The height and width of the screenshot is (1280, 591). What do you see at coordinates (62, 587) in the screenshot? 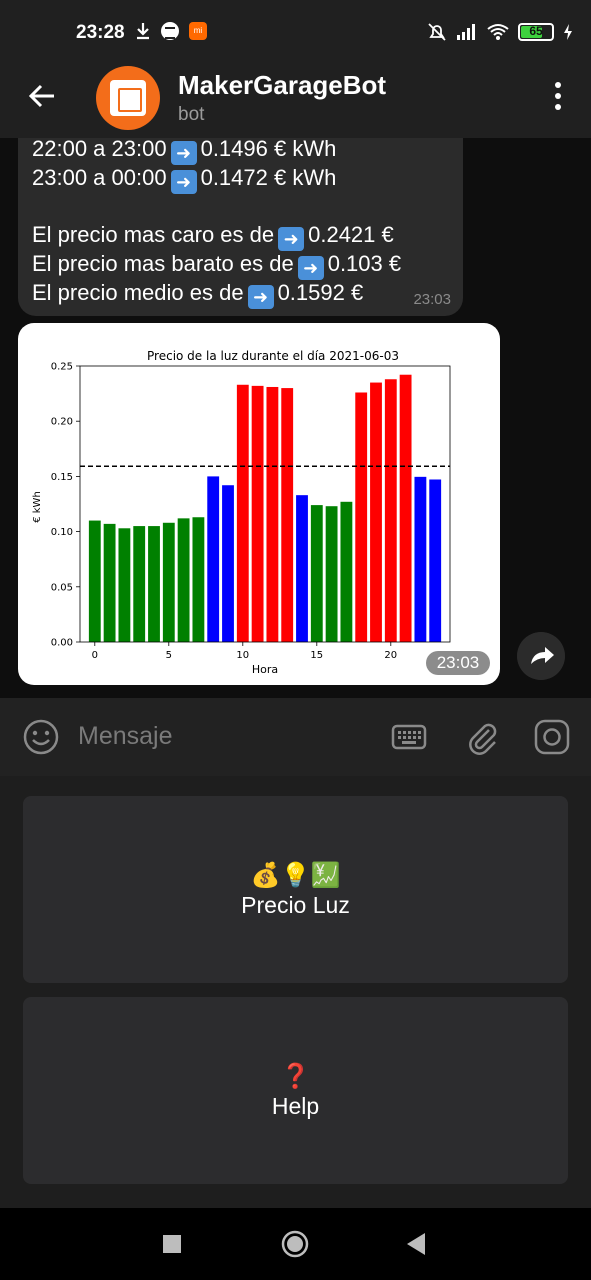
I see `chart-ytick-label: 0.05` at bounding box center [62, 587].